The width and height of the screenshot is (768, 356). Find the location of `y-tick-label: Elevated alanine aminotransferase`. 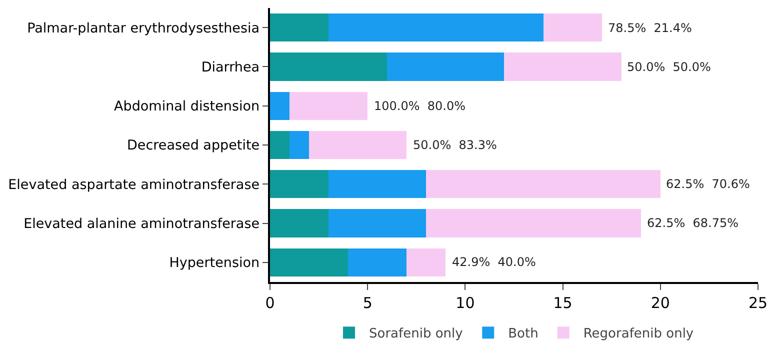

y-tick-label: Elevated alanine aminotransferase is located at coordinates (142, 224).